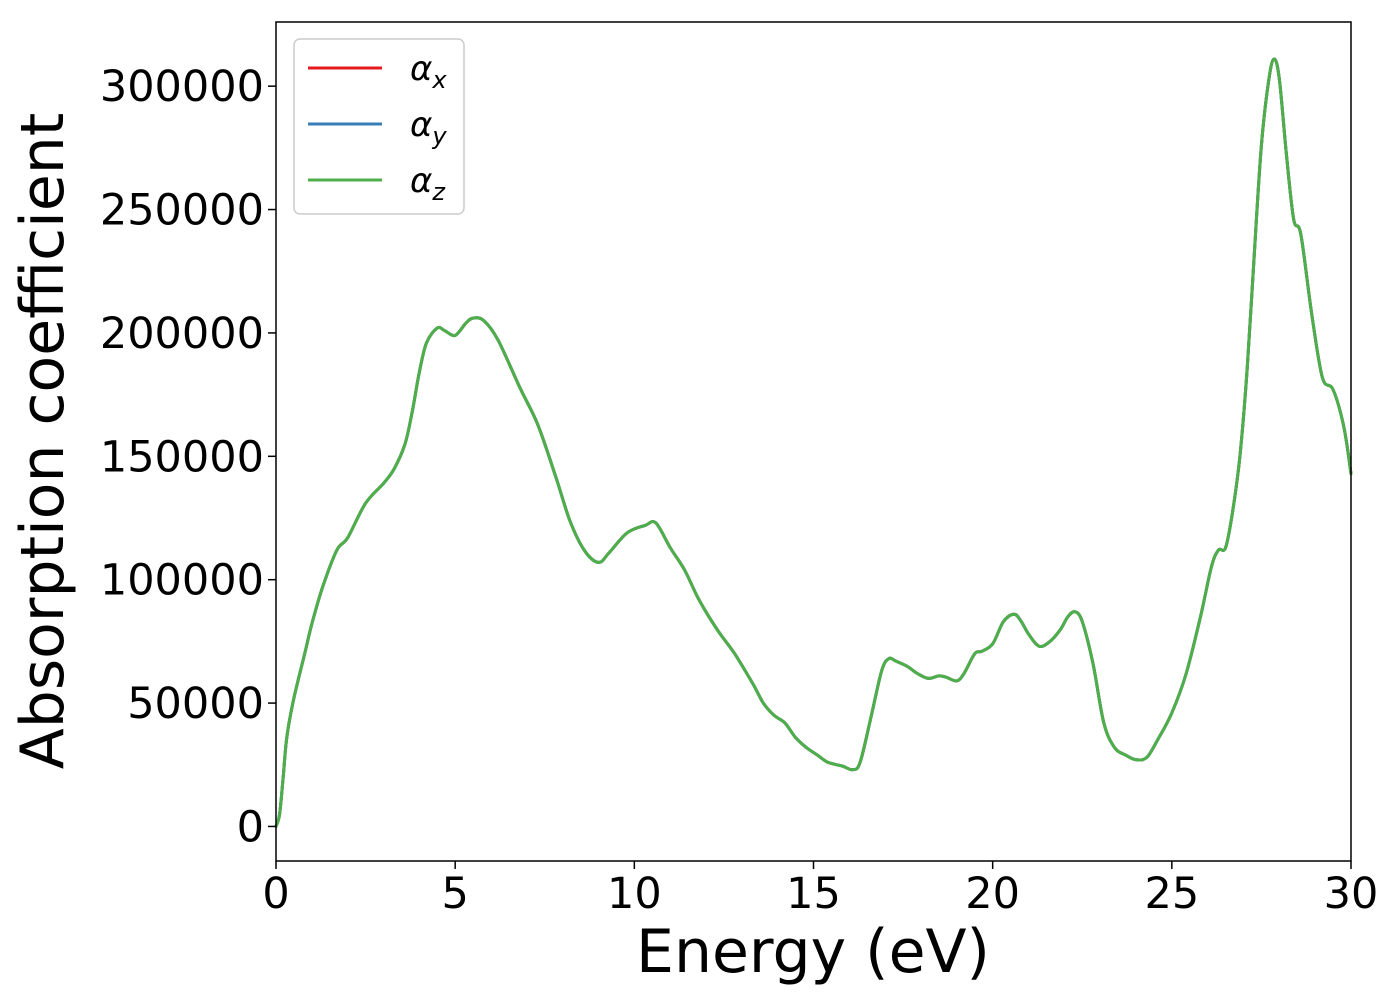 The width and height of the screenshot is (1400, 1000). I want to click on legend-label-y: αy, so click(428, 127).